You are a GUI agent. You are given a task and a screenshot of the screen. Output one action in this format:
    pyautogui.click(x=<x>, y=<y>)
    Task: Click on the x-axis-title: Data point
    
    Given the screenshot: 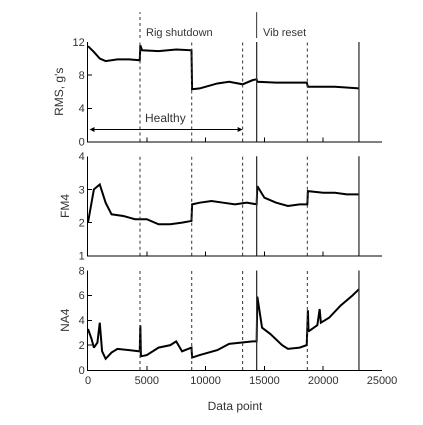 What is the action you would take?
    pyautogui.click(x=236, y=406)
    